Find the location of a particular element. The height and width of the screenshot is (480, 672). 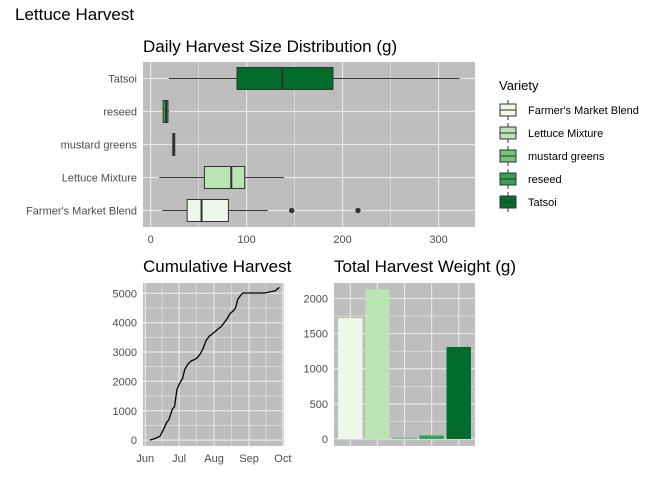

cumulative-x-tick: Oct is located at coordinates (282, 459).